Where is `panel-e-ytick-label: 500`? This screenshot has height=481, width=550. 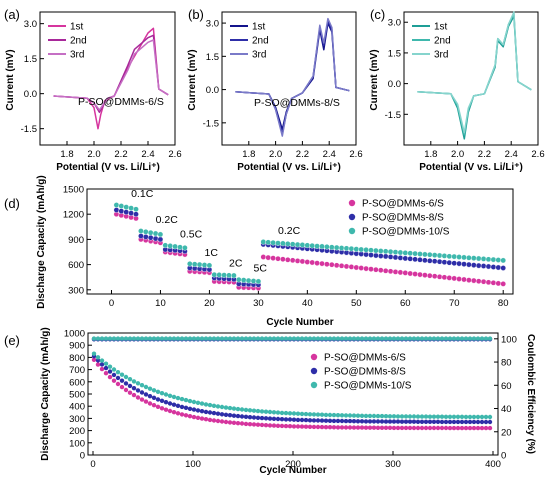
panel-e-ytick-label: 500 is located at coordinates (77, 395).